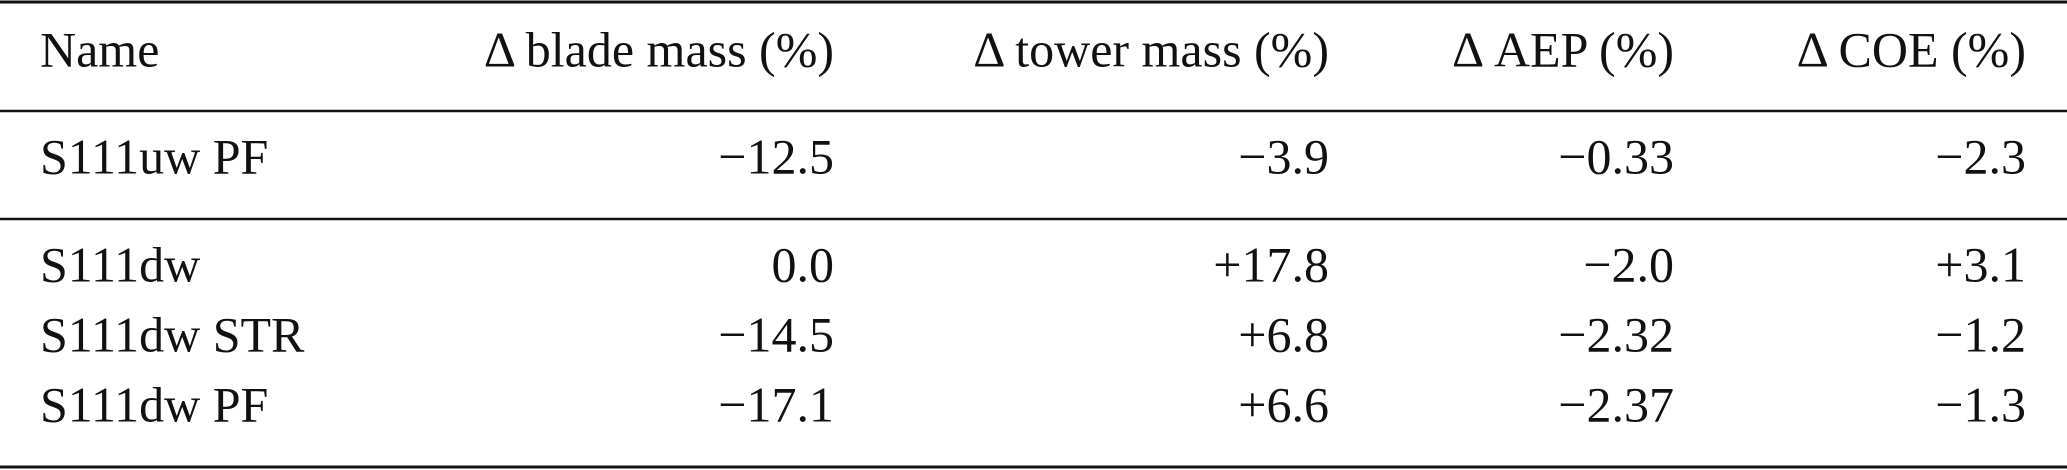 Image resolution: width=2067 pixels, height=470 pixels. I want to click on cell: −2.3, so click(1980, 156).